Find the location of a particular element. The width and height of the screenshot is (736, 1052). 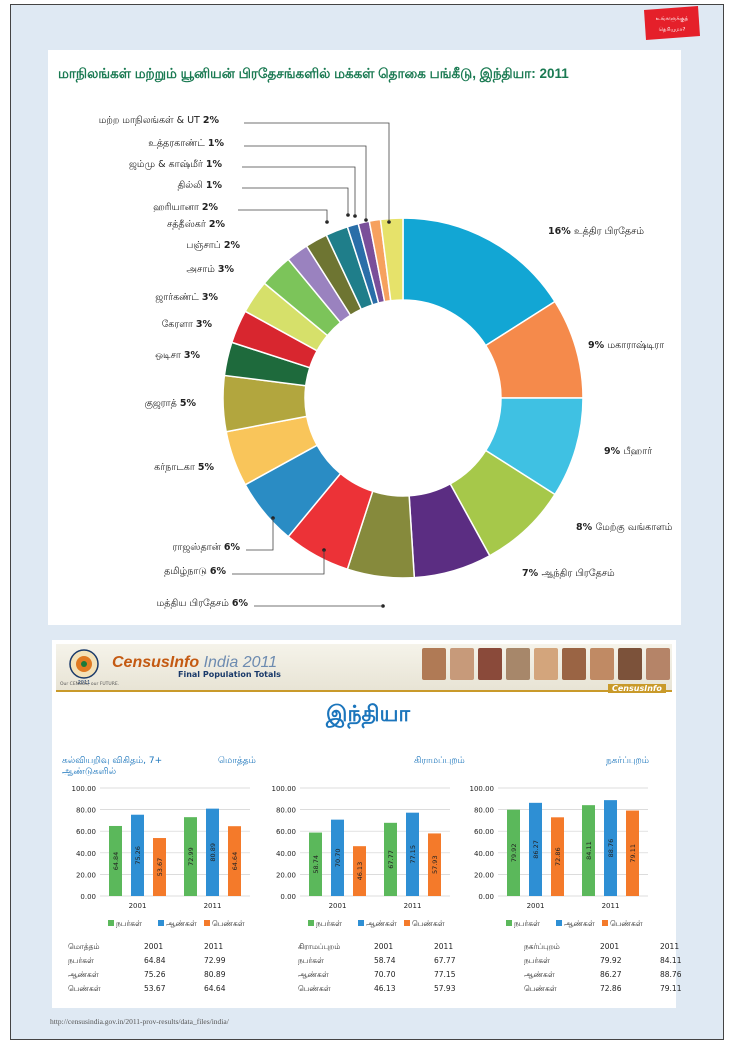

bar-value-label: 53.67 is located at coordinates (160, 867).